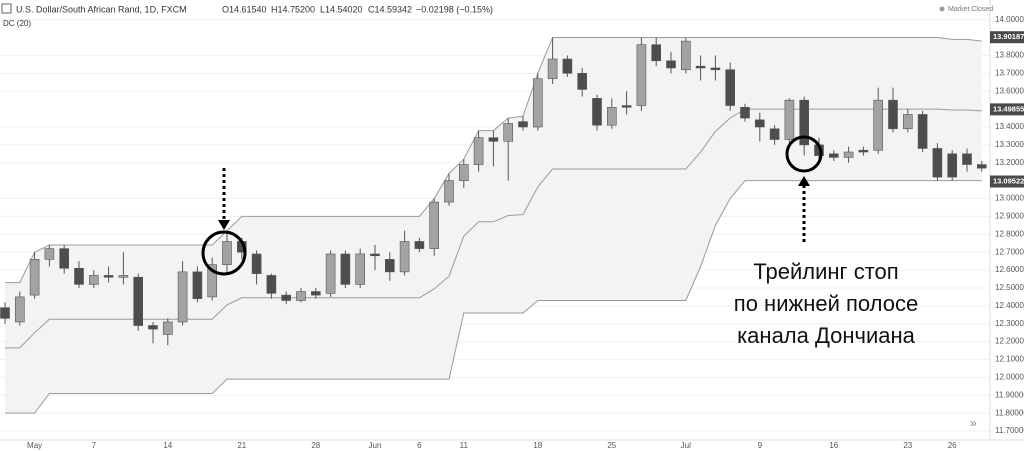 The image size is (1024, 451). I want to click on ohlc-close: C14.59342, so click(390, 9).